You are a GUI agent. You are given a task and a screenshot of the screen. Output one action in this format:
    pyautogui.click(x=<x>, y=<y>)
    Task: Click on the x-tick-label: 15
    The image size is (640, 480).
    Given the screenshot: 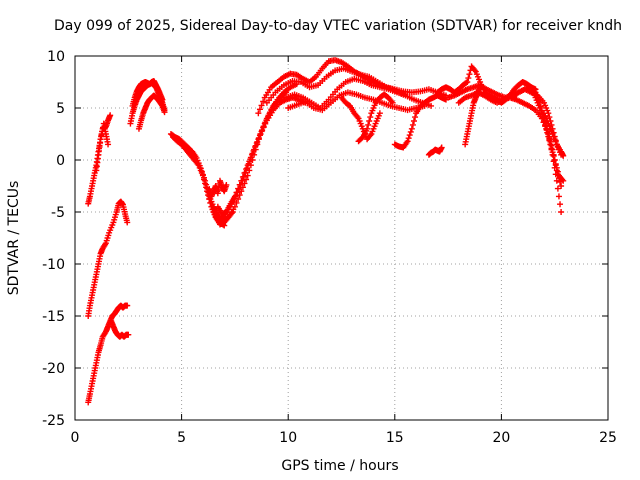 What is the action you would take?
    pyautogui.click(x=395, y=438)
    